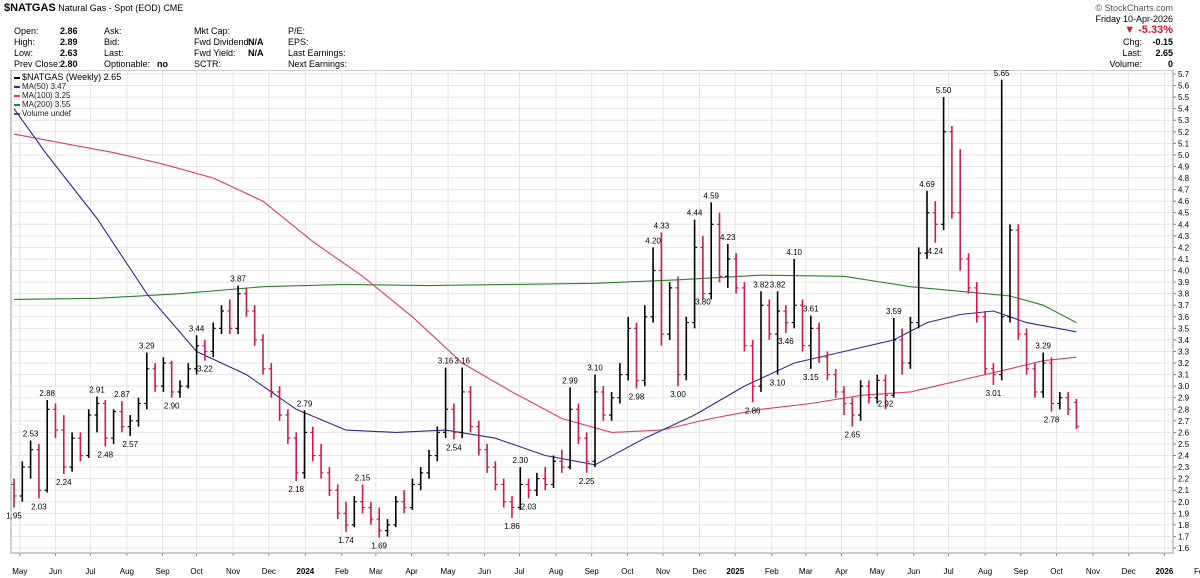 Image resolution: width=1200 pixels, height=578 pixels. What do you see at coordinates (31, 433) in the screenshot?
I see `price-label: 2.53` at bounding box center [31, 433].